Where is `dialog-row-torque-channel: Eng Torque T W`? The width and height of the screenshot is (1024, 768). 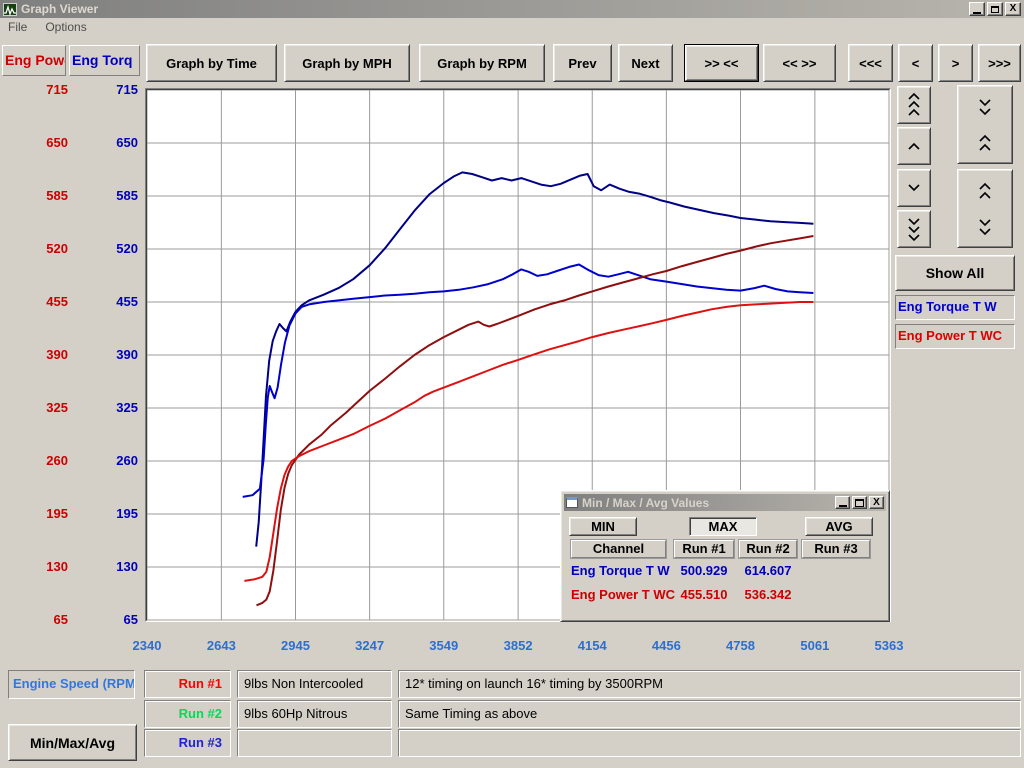 dialog-row-torque-channel: Eng Torque T W is located at coordinates (620, 570).